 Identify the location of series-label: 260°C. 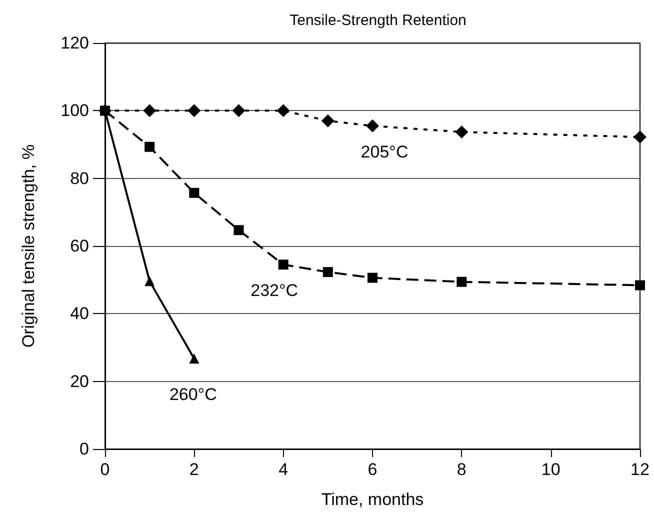
(193, 394).